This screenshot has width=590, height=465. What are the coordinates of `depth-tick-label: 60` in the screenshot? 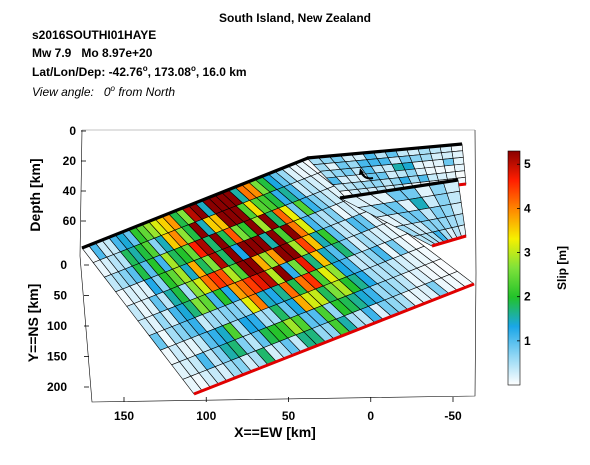 It's located at (70, 221).